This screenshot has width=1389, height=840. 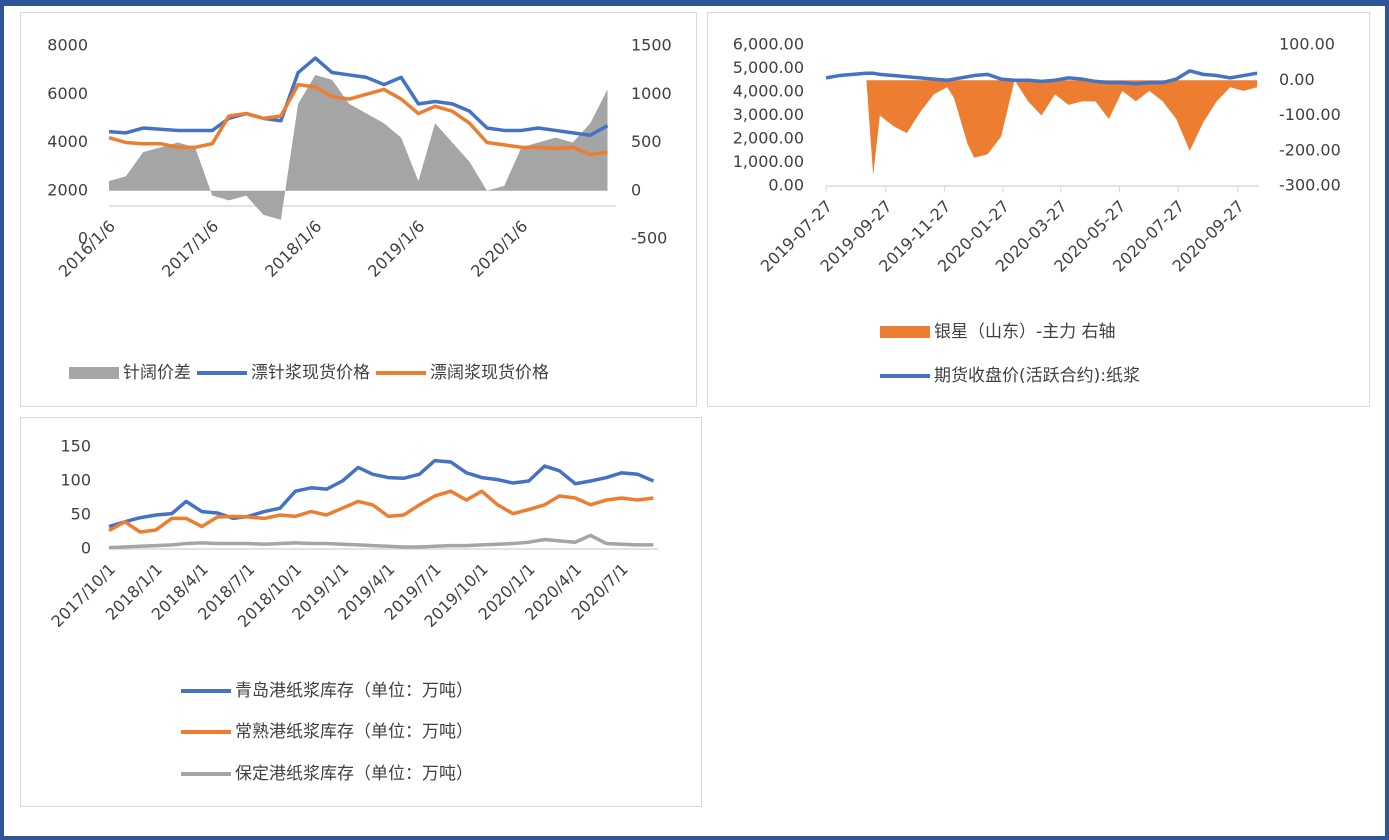 I want to click on legend-label: 保定港纸浆库存（单位：万吨）, so click(x=354, y=774).